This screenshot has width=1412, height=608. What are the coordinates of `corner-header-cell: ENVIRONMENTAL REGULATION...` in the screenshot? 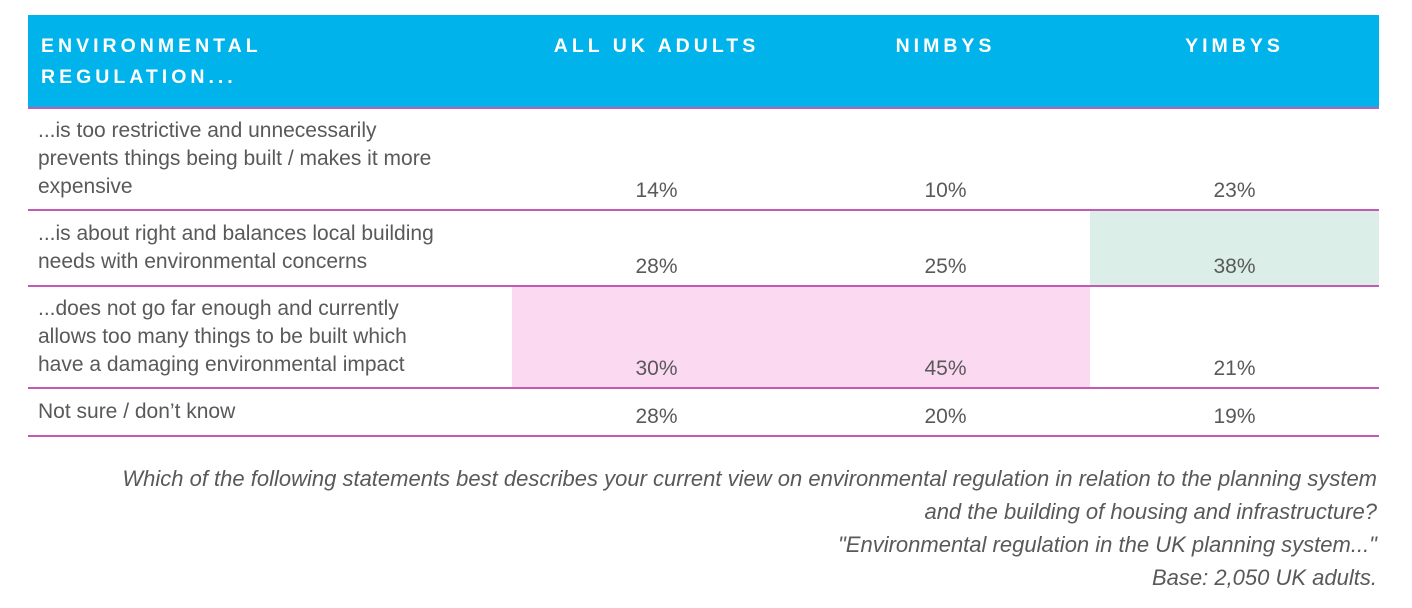 It's located at (270, 62).